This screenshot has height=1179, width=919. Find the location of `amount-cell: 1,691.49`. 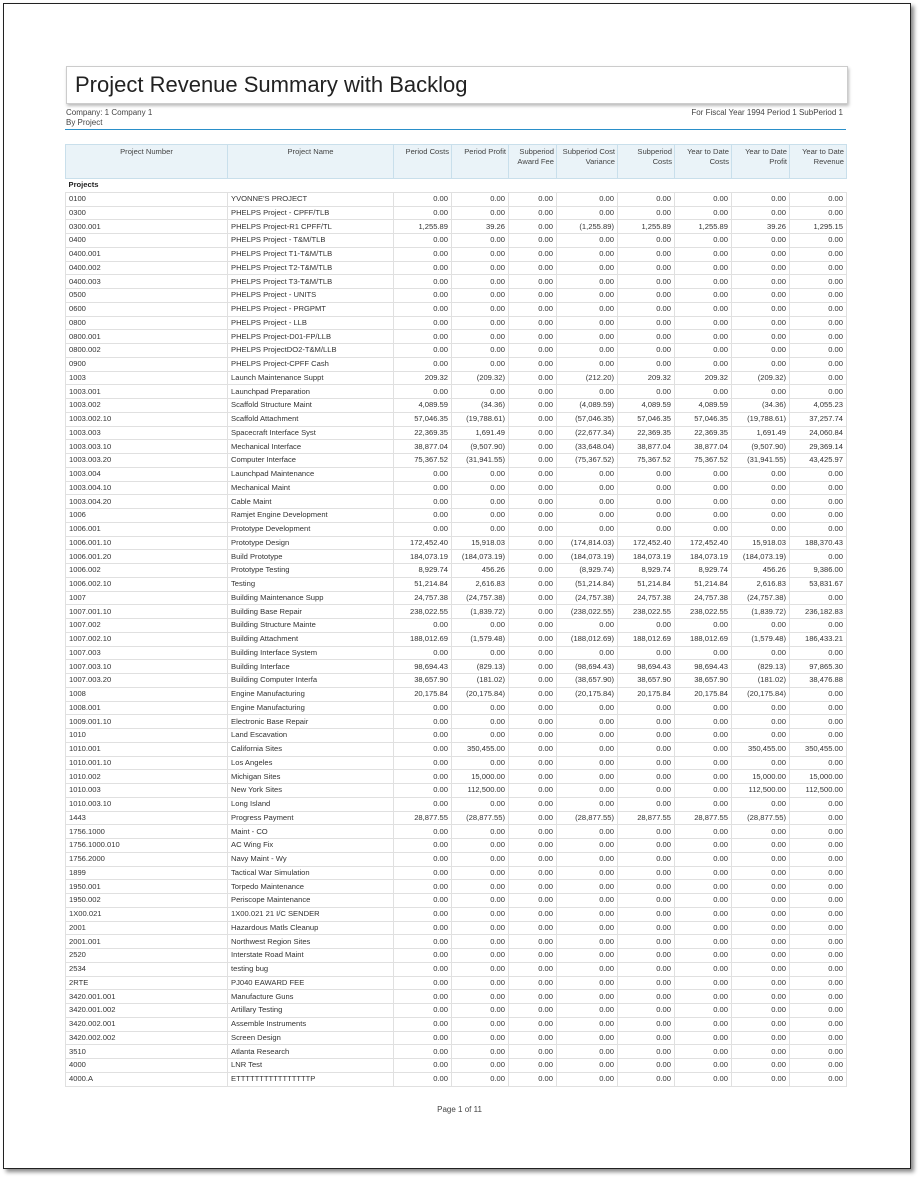

amount-cell: 1,691.49 is located at coordinates (480, 433).